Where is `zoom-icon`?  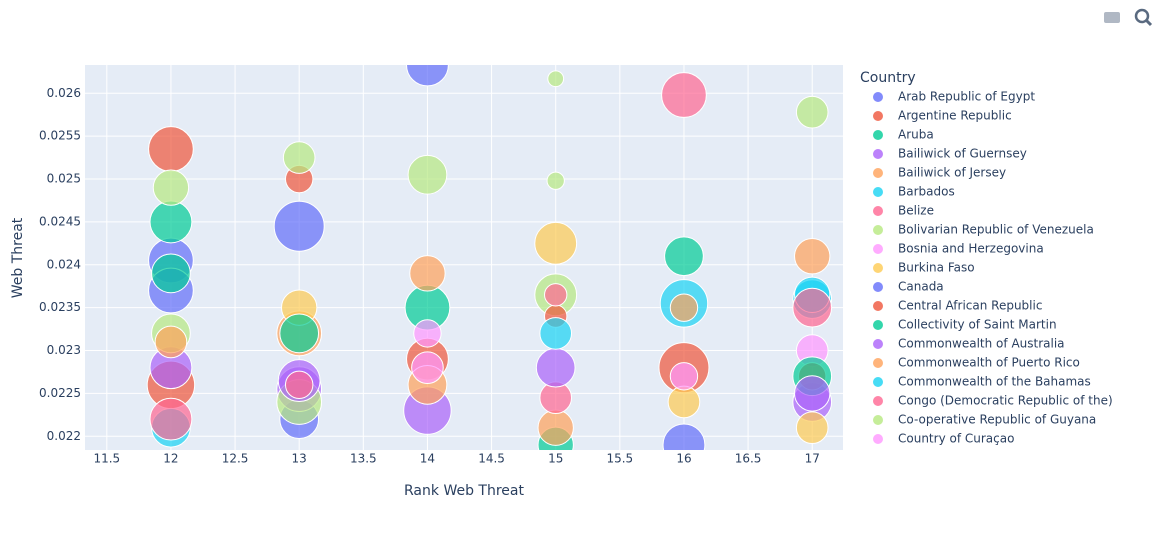
zoom-icon is located at coordinates (1142, 16).